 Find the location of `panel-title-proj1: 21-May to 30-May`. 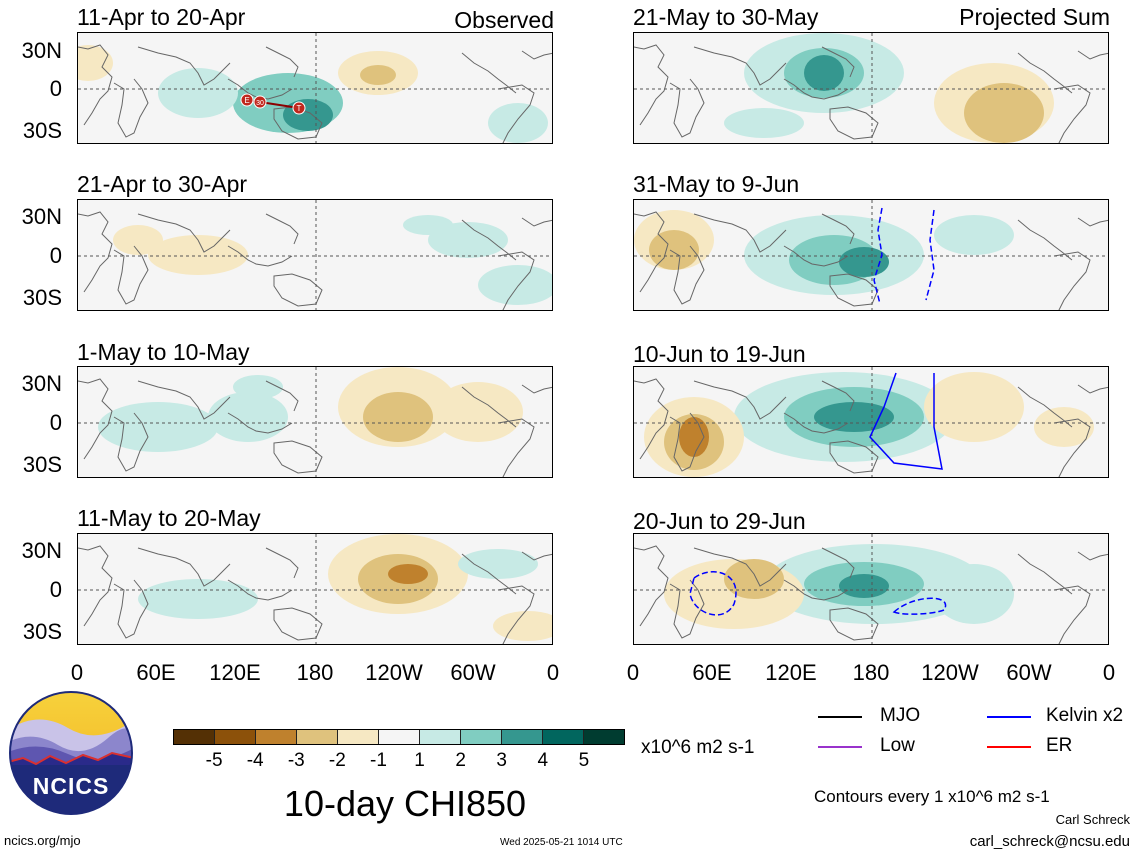

panel-title-proj1: 21-May to 30-May is located at coordinates (726, 17).